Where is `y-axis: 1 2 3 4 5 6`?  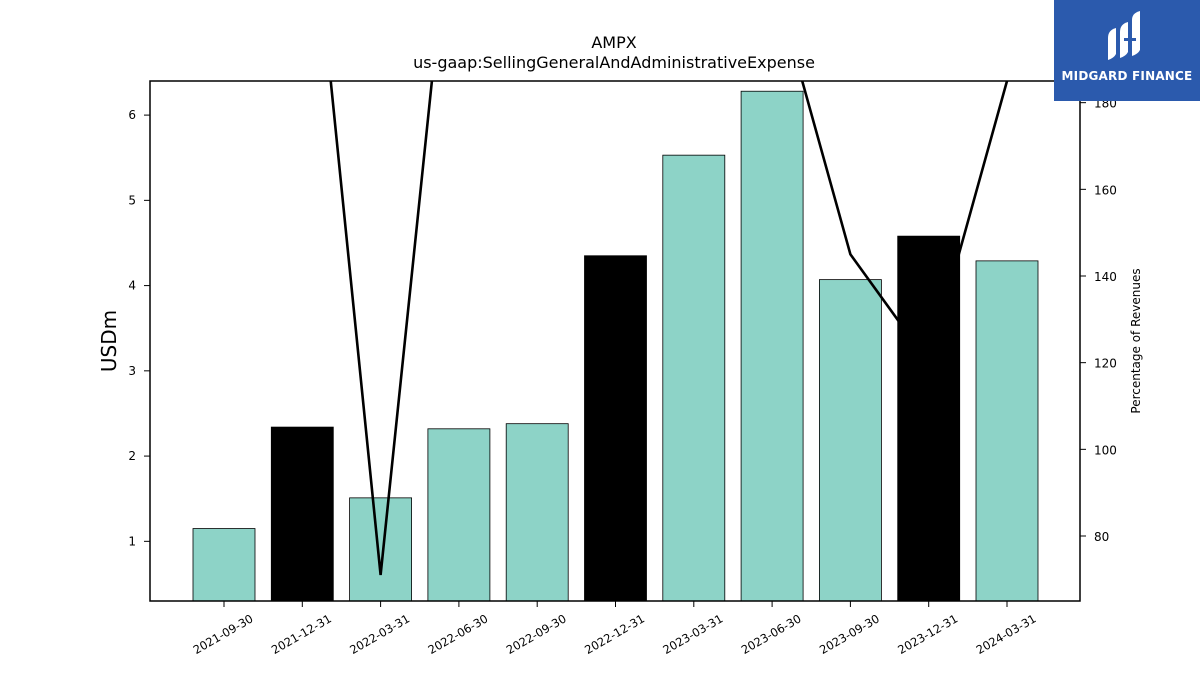
y-axis: 1 2 3 4 5 6 is located at coordinates (139, 328).